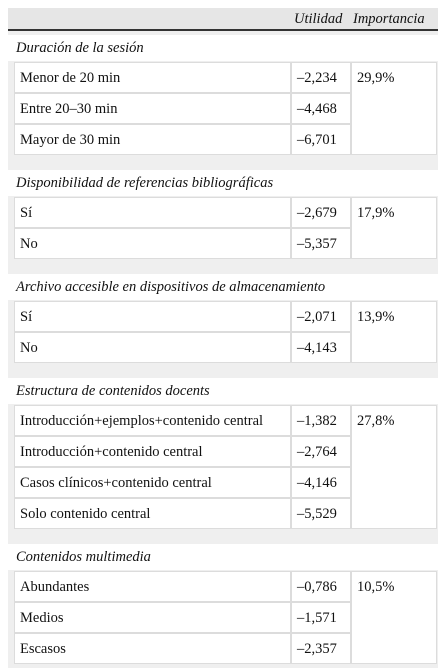 This screenshot has width=446, height=668. What do you see at coordinates (389, 18) in the screenshot?
I see `column-header: Importancia` at bounding box center [389, 18].